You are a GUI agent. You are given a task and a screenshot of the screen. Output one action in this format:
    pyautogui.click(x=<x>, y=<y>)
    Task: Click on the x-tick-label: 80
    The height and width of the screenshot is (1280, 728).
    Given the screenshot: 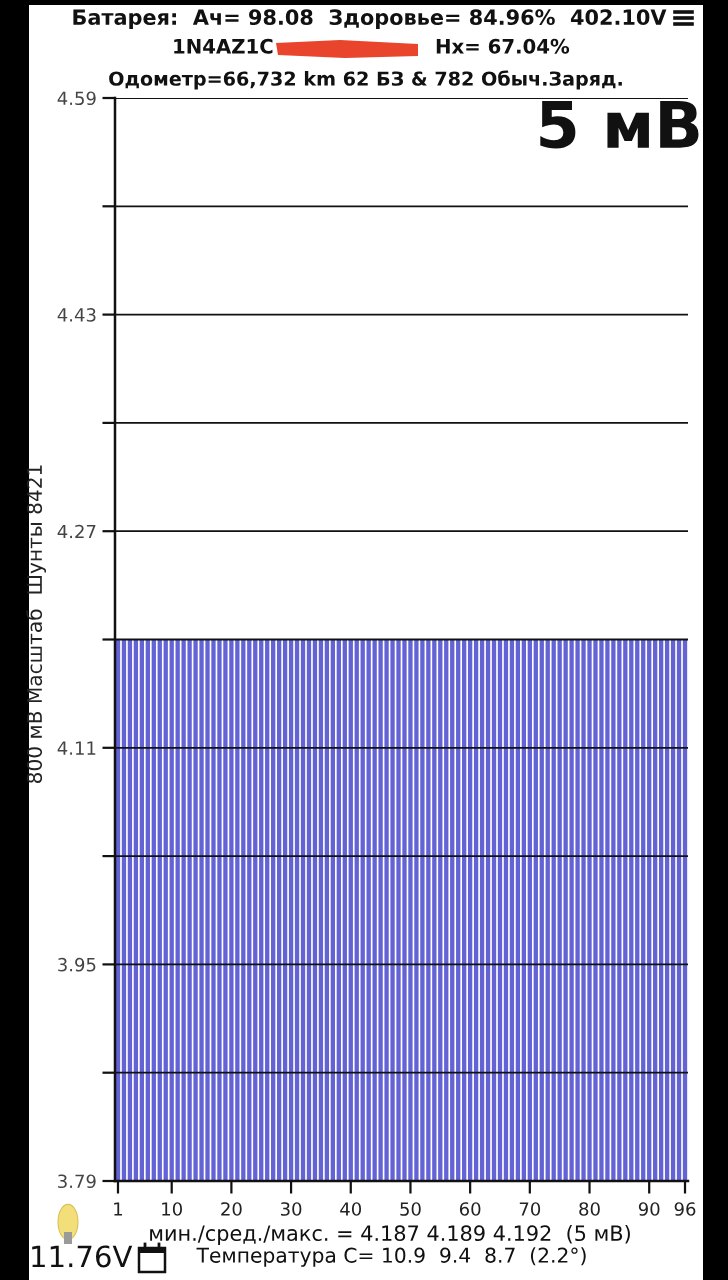 What is the action you would take?
    pyautogui.click(x=589, y=1209)
    